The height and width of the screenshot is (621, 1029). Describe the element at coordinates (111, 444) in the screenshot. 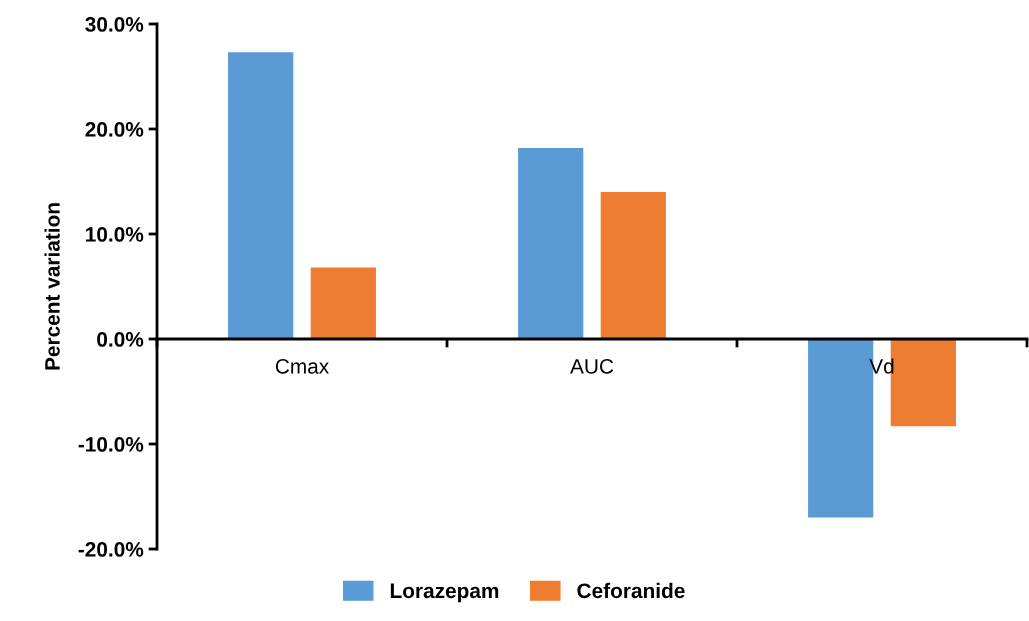

I see `y-tick-label: -10.0%` at that location.